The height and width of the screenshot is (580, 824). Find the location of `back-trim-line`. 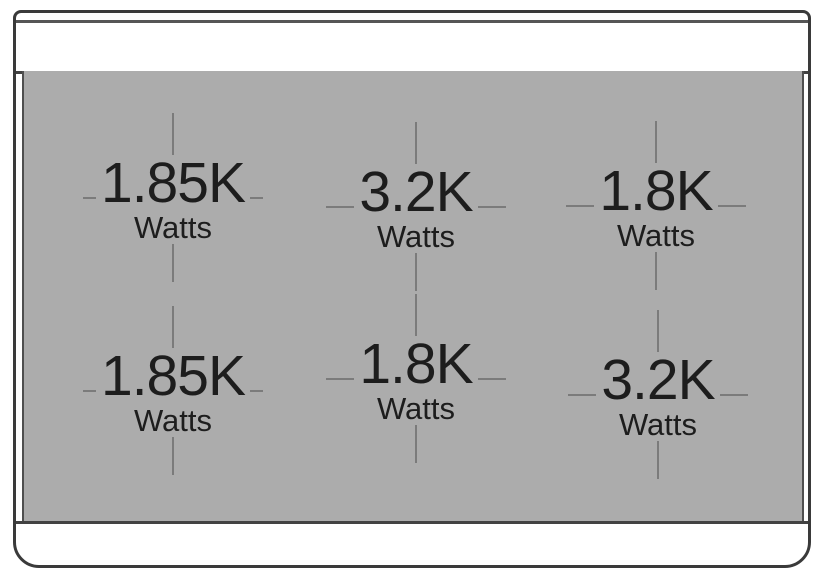

back-trim-line is located at coordinates (412, 21).